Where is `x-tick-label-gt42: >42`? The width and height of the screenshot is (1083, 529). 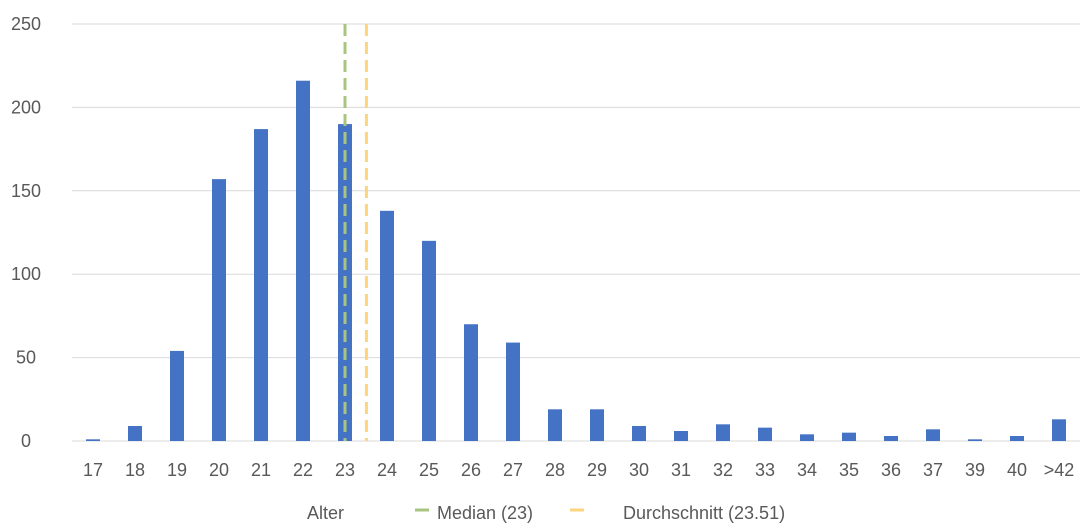 x-tick-label-gt42: >42 is located at coordinates (1059, 470).